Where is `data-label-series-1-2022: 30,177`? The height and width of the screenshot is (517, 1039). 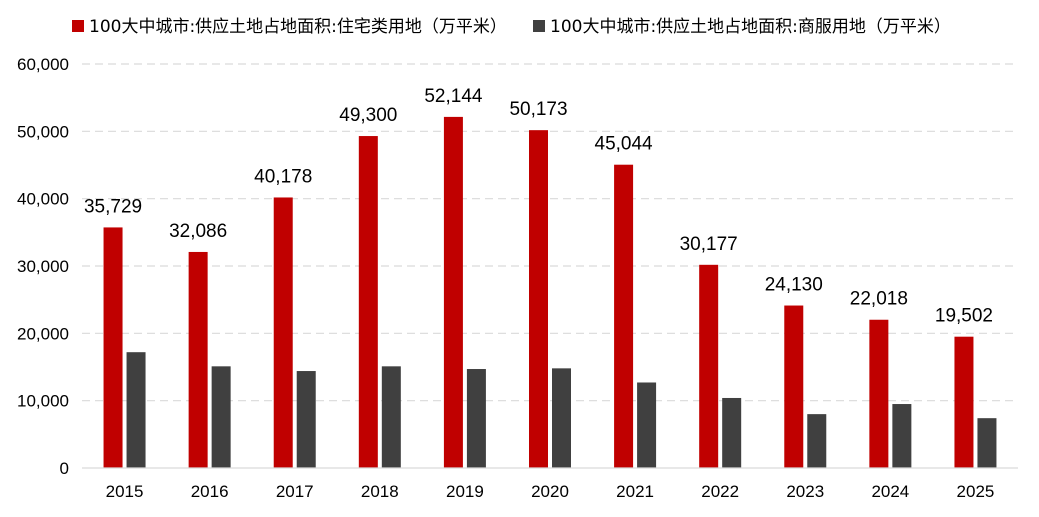
data-label-series-1-2022: 30,177 is located at coordinates (709, 244).